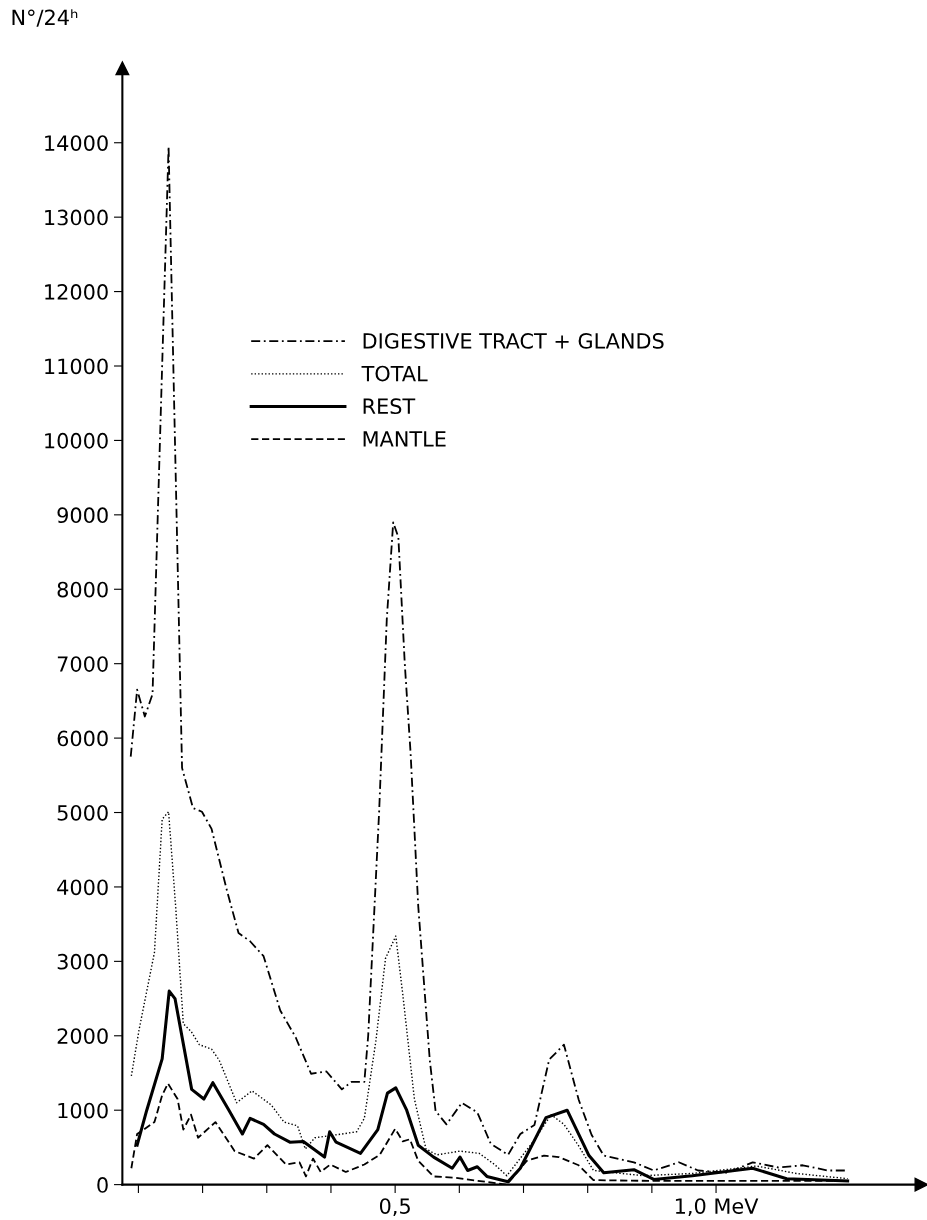 Image resolution: width=927 pixels, height=1220 pixels. Describe the element at coordinates (394, 373) in the screenshot. I see `legend-label: TOTAL` at that location.